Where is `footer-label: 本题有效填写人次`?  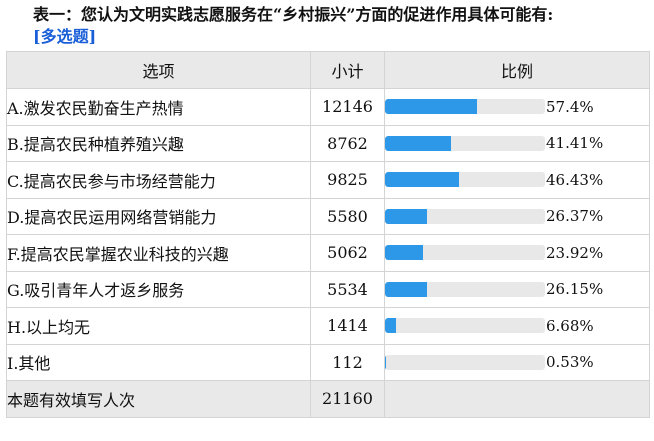 footer-label: 本题有效填写人次 is located at coordinates (158, 399).